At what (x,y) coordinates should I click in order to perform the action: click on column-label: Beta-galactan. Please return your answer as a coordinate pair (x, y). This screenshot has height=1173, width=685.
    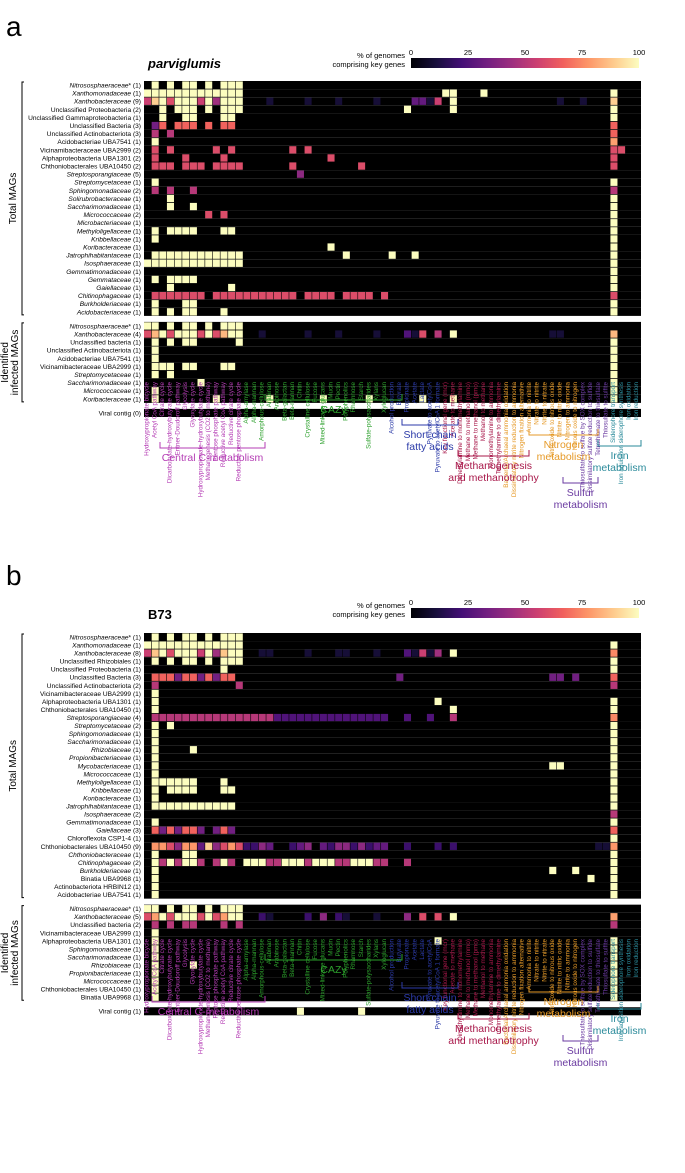
    Looking at the image, I should click on (284, 958).